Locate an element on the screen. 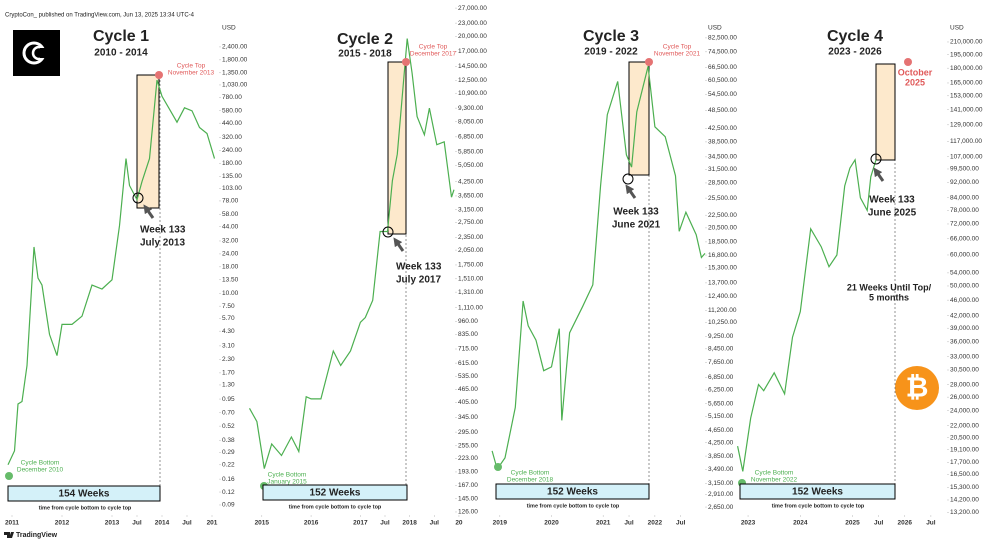  y-tick-label: 615.00 is located at coordinates (468, 363).